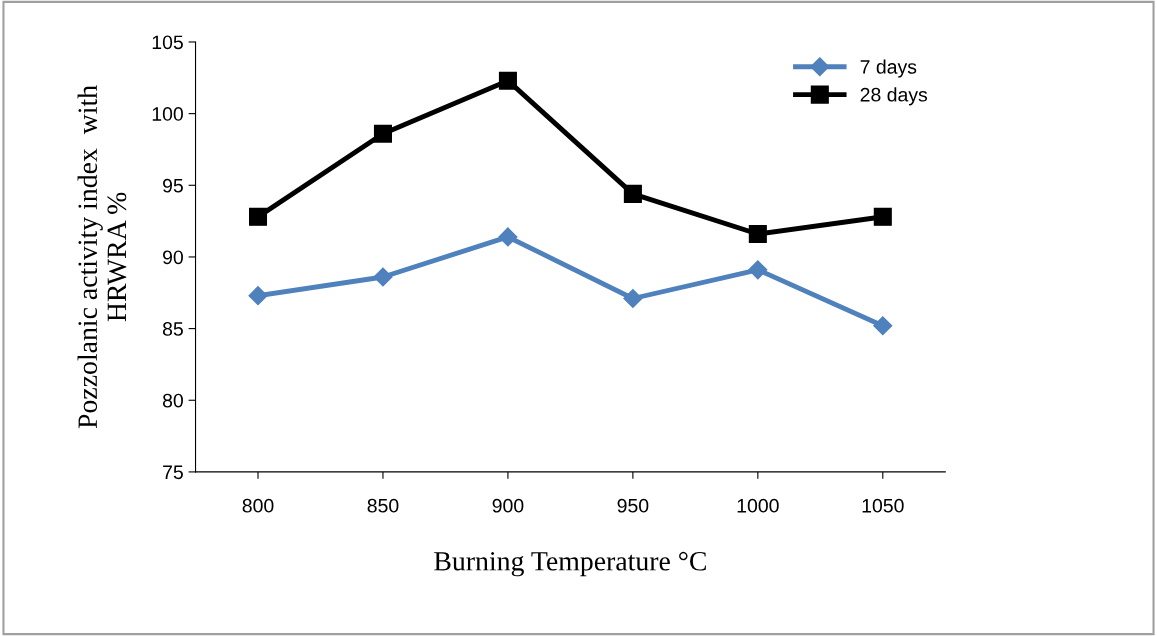 The height and width of the screenshot is (636, 1157). What do you see at coordinates (258, 505) in the screenshot?
I see `x-tick-label: 800` at bounding box center [258, 505].